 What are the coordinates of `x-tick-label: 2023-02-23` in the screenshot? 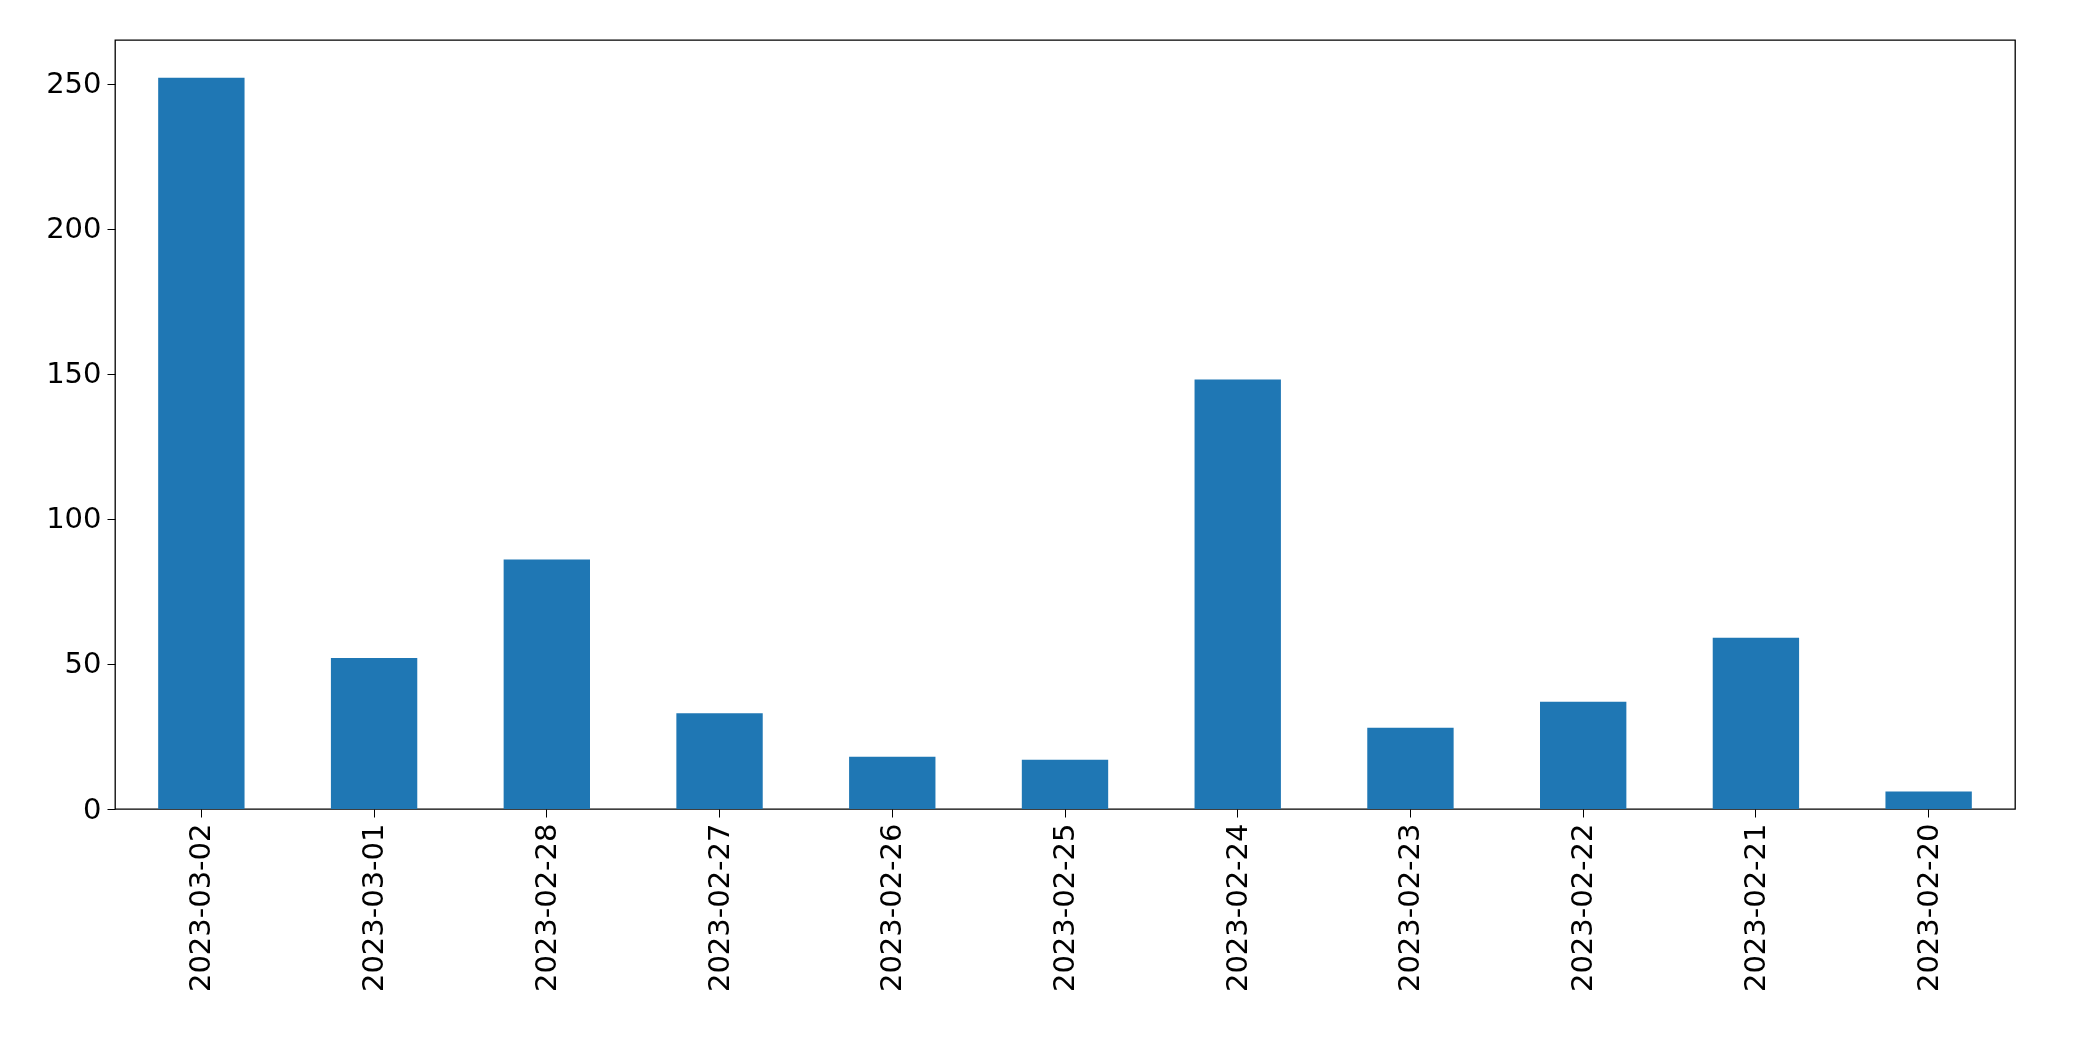 It's located at (1409, 908).